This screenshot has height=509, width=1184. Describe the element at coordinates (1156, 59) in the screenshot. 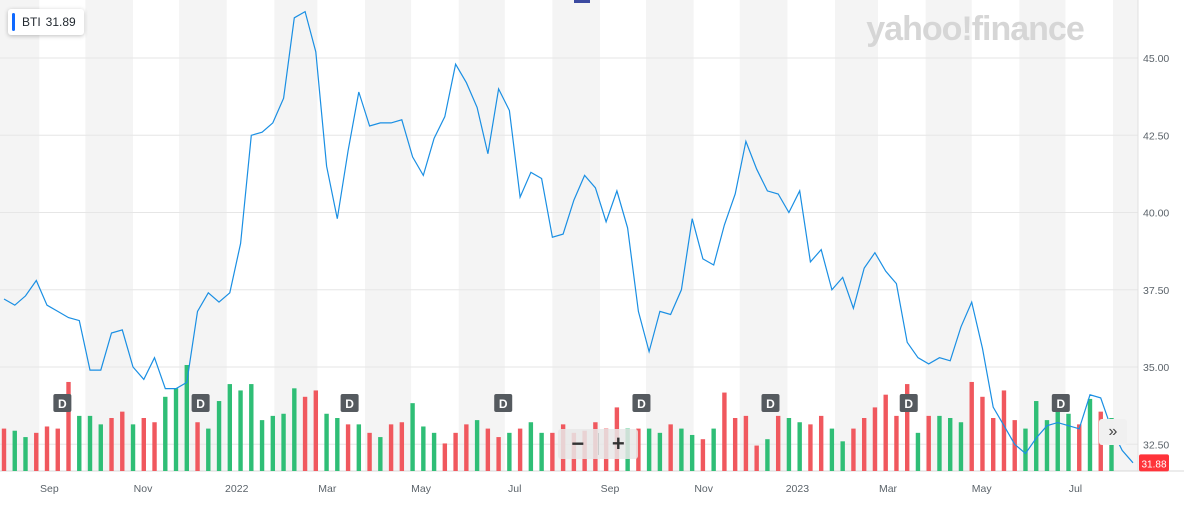

I see `y-tick-label: 45.00` at that location.